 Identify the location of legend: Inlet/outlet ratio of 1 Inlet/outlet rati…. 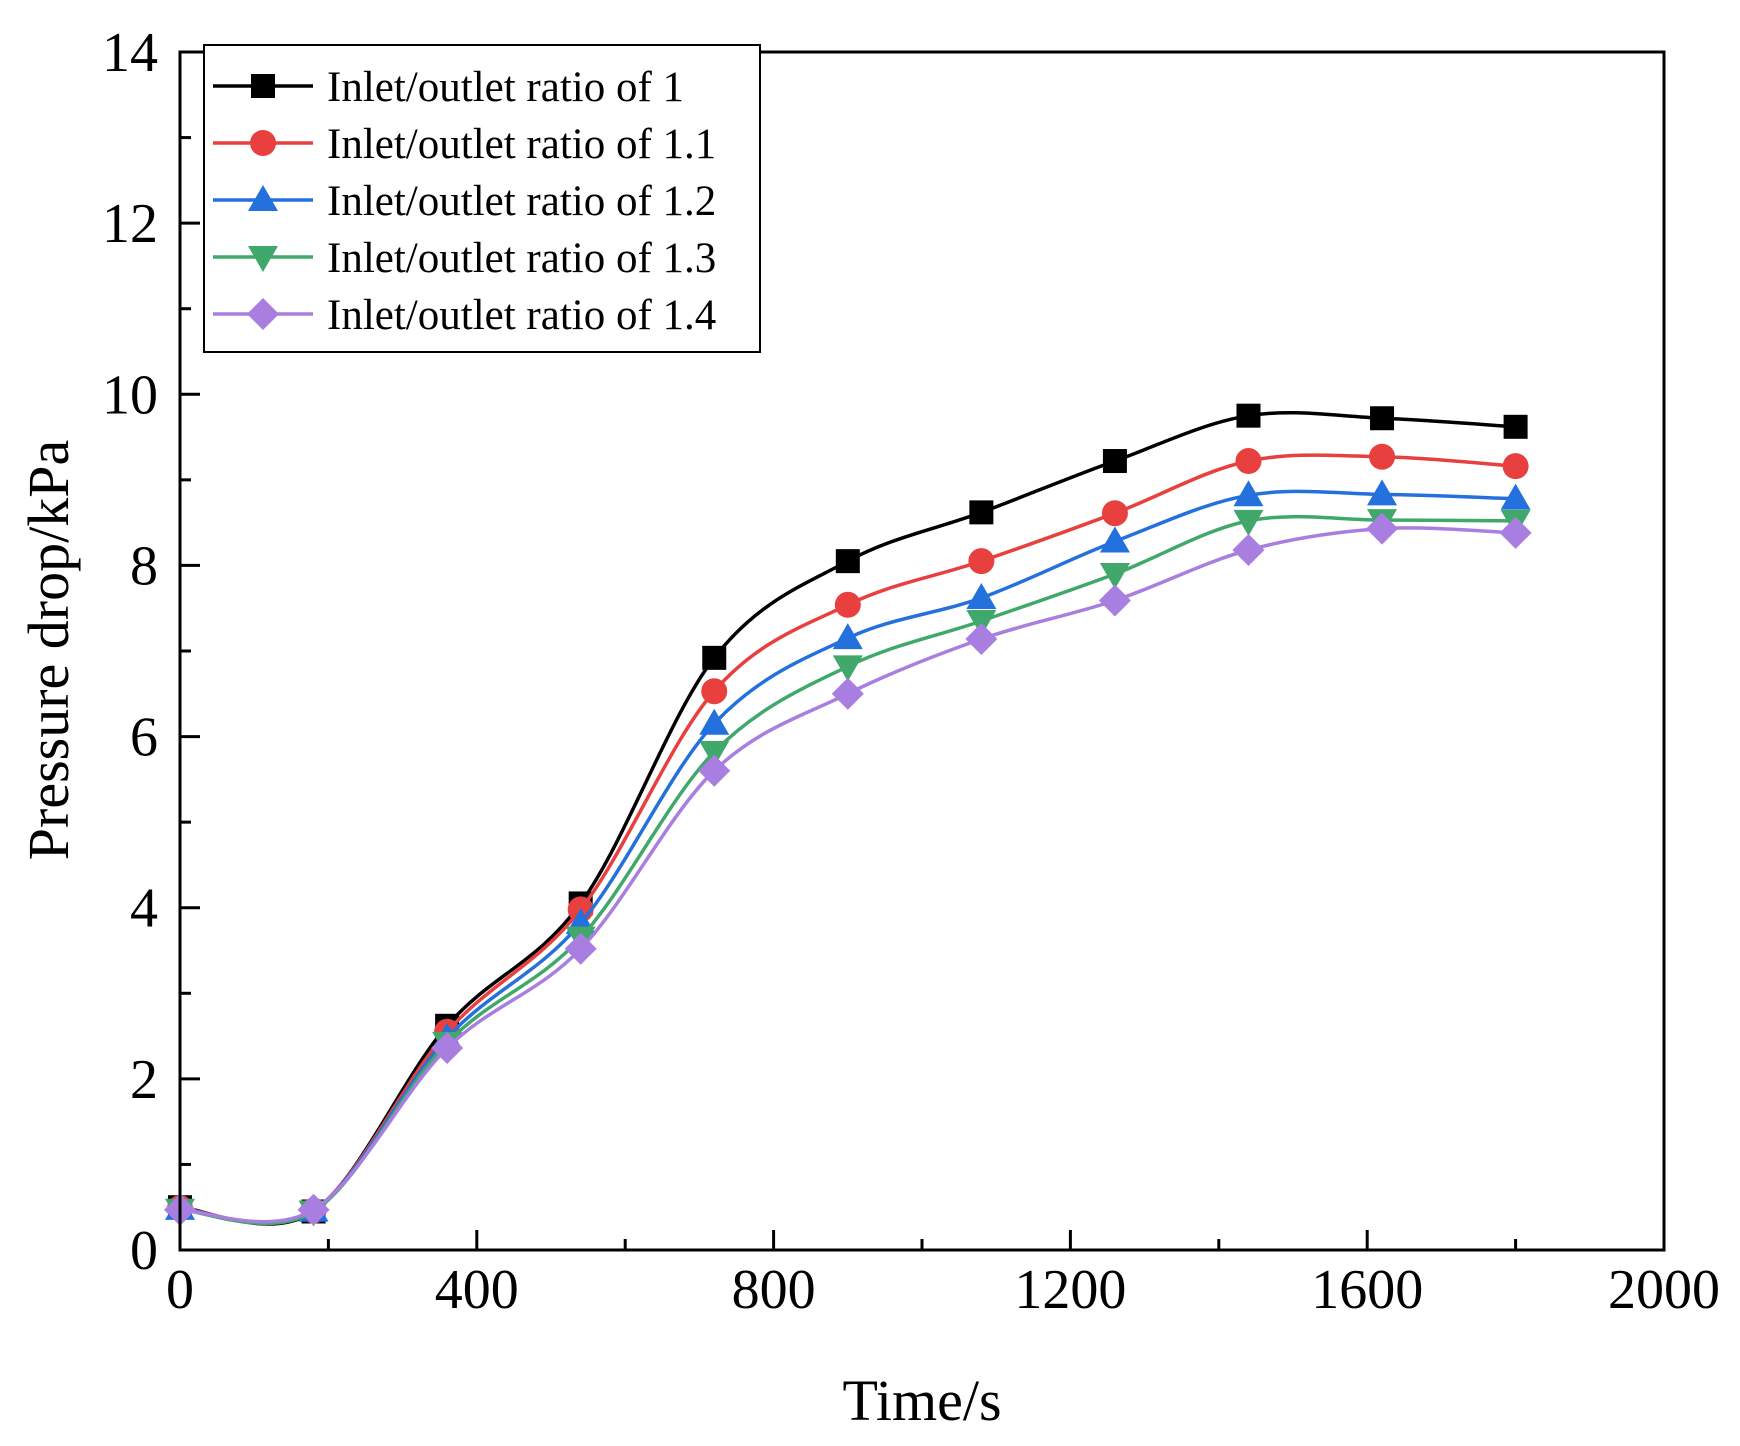
(482, 198).